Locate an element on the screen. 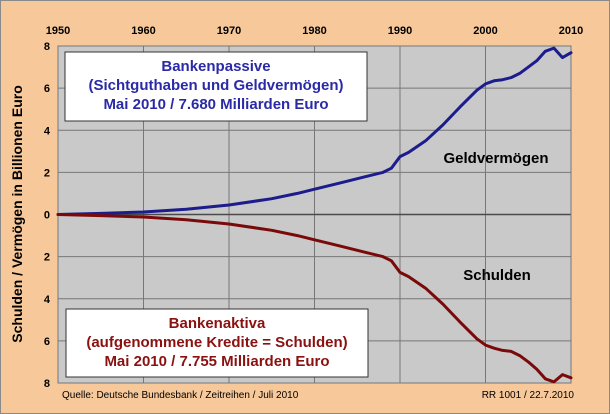 This screenshot has height=414, width=610. assets-box-line-3: Mai 2010 / 7.680 Milliarden Euro is located at coordinates (215, 104).